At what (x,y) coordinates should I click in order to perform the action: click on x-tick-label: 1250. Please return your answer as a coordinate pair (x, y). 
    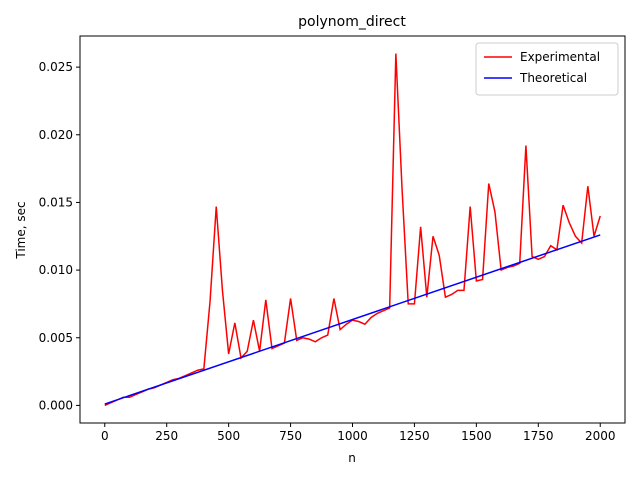
    Looking at the image, I should click on (414, 436).